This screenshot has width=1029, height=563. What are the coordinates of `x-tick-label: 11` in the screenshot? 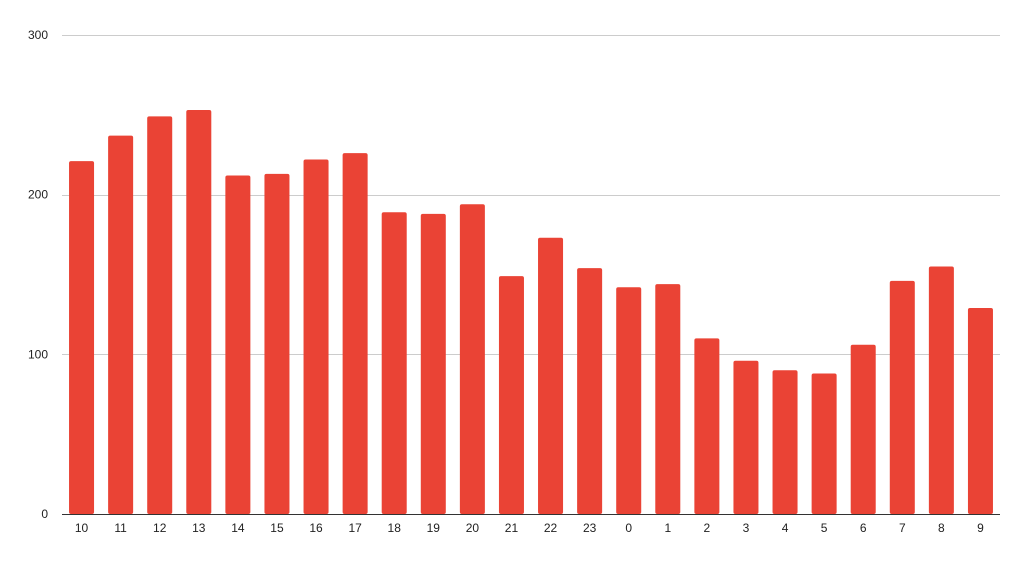 It's located at (120, 528).